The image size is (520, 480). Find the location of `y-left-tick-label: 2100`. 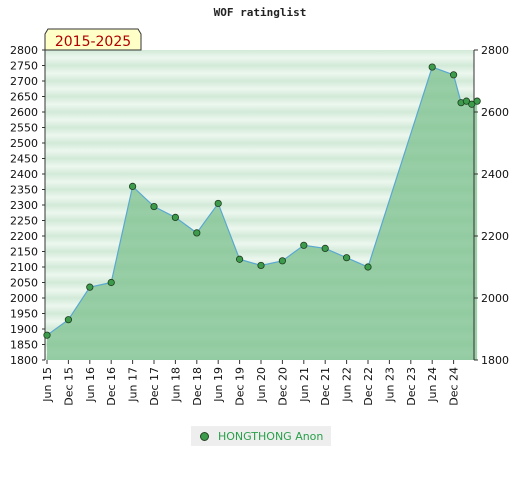

y-left-tick-label: 2100 is located at coordinates (24, 267).